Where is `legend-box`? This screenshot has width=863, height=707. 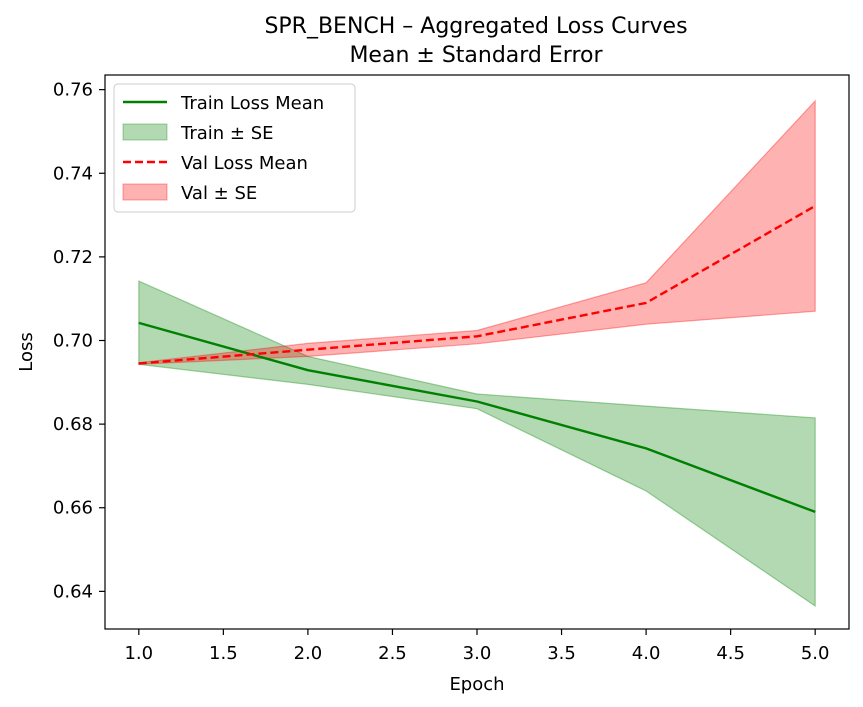
legend-box is located at coordinates (234, 148).